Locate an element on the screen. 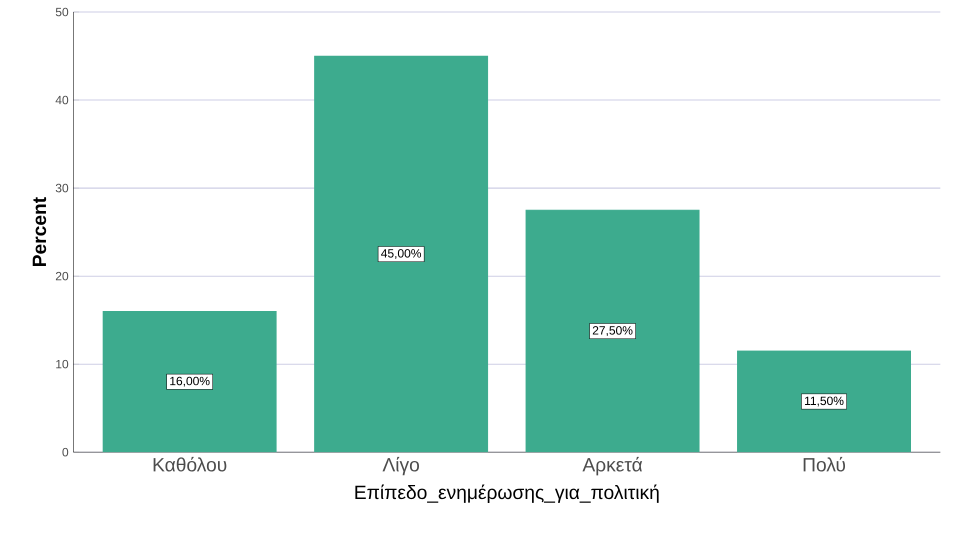 The height and width of the screenshot is (535, 963). y-tick-label: 10 is located at coordinates (62, 364).